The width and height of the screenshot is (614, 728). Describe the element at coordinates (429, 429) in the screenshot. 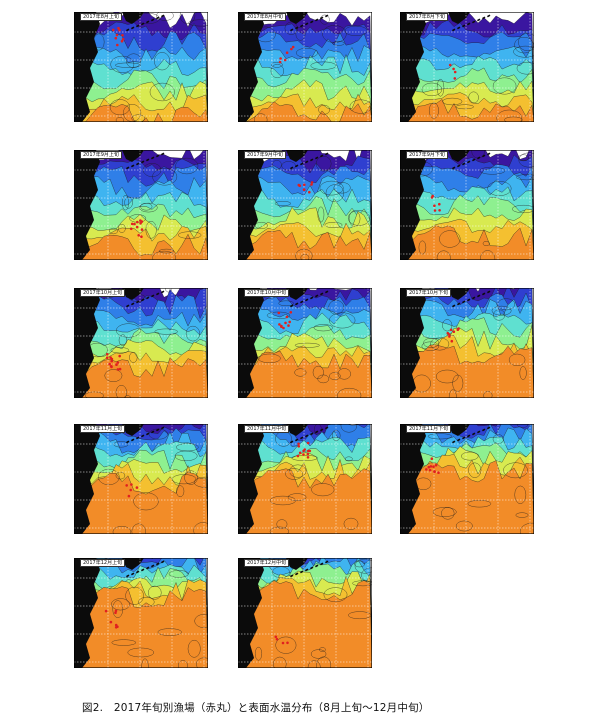

I see `panel-period-label: 2017年11月下旬` at that location.